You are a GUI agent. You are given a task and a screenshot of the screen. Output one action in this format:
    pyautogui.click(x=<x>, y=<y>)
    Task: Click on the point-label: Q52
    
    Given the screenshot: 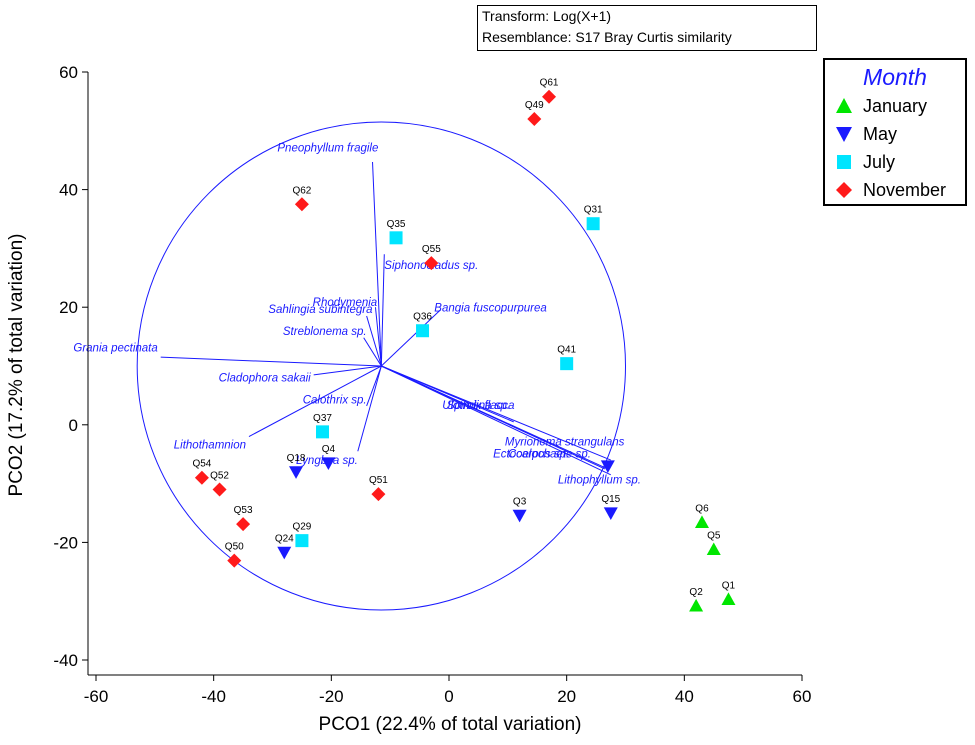 What is the action you would take?
    pyautogui.click(x=219, y=475)
    